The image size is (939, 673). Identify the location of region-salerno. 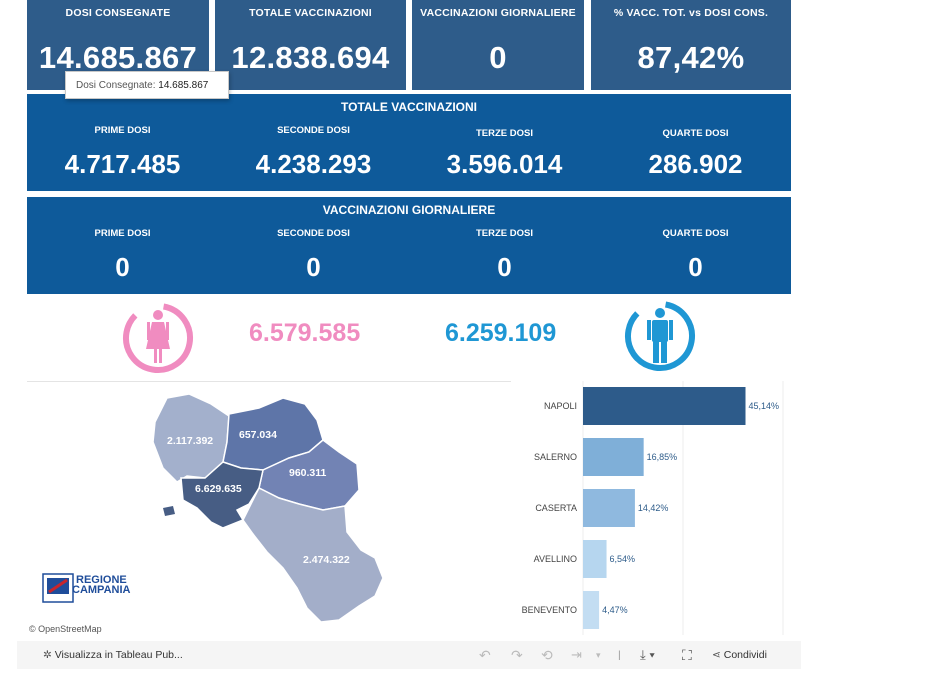
(313, 554).